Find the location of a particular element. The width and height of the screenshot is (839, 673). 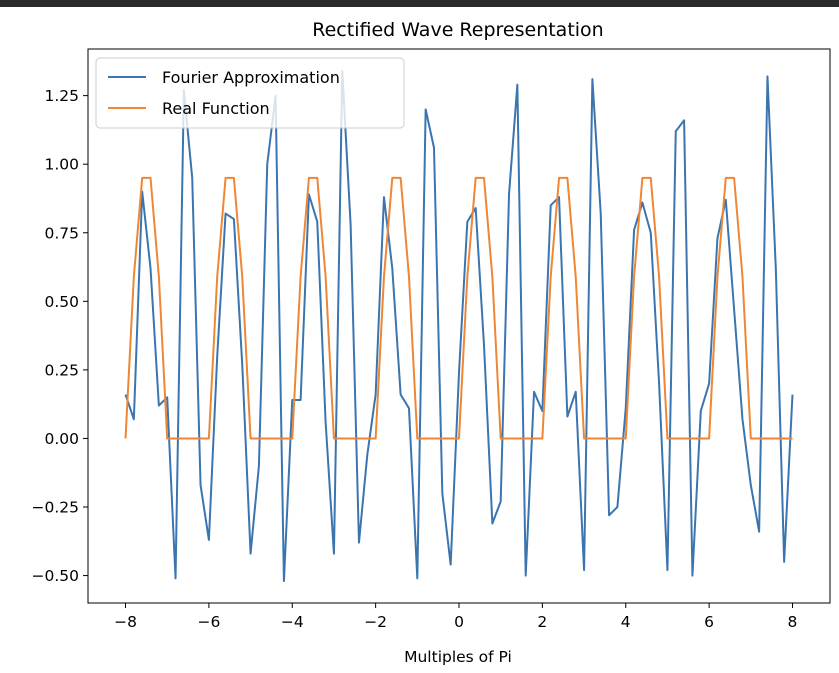

legend-box is located at coordinates (250, 93).